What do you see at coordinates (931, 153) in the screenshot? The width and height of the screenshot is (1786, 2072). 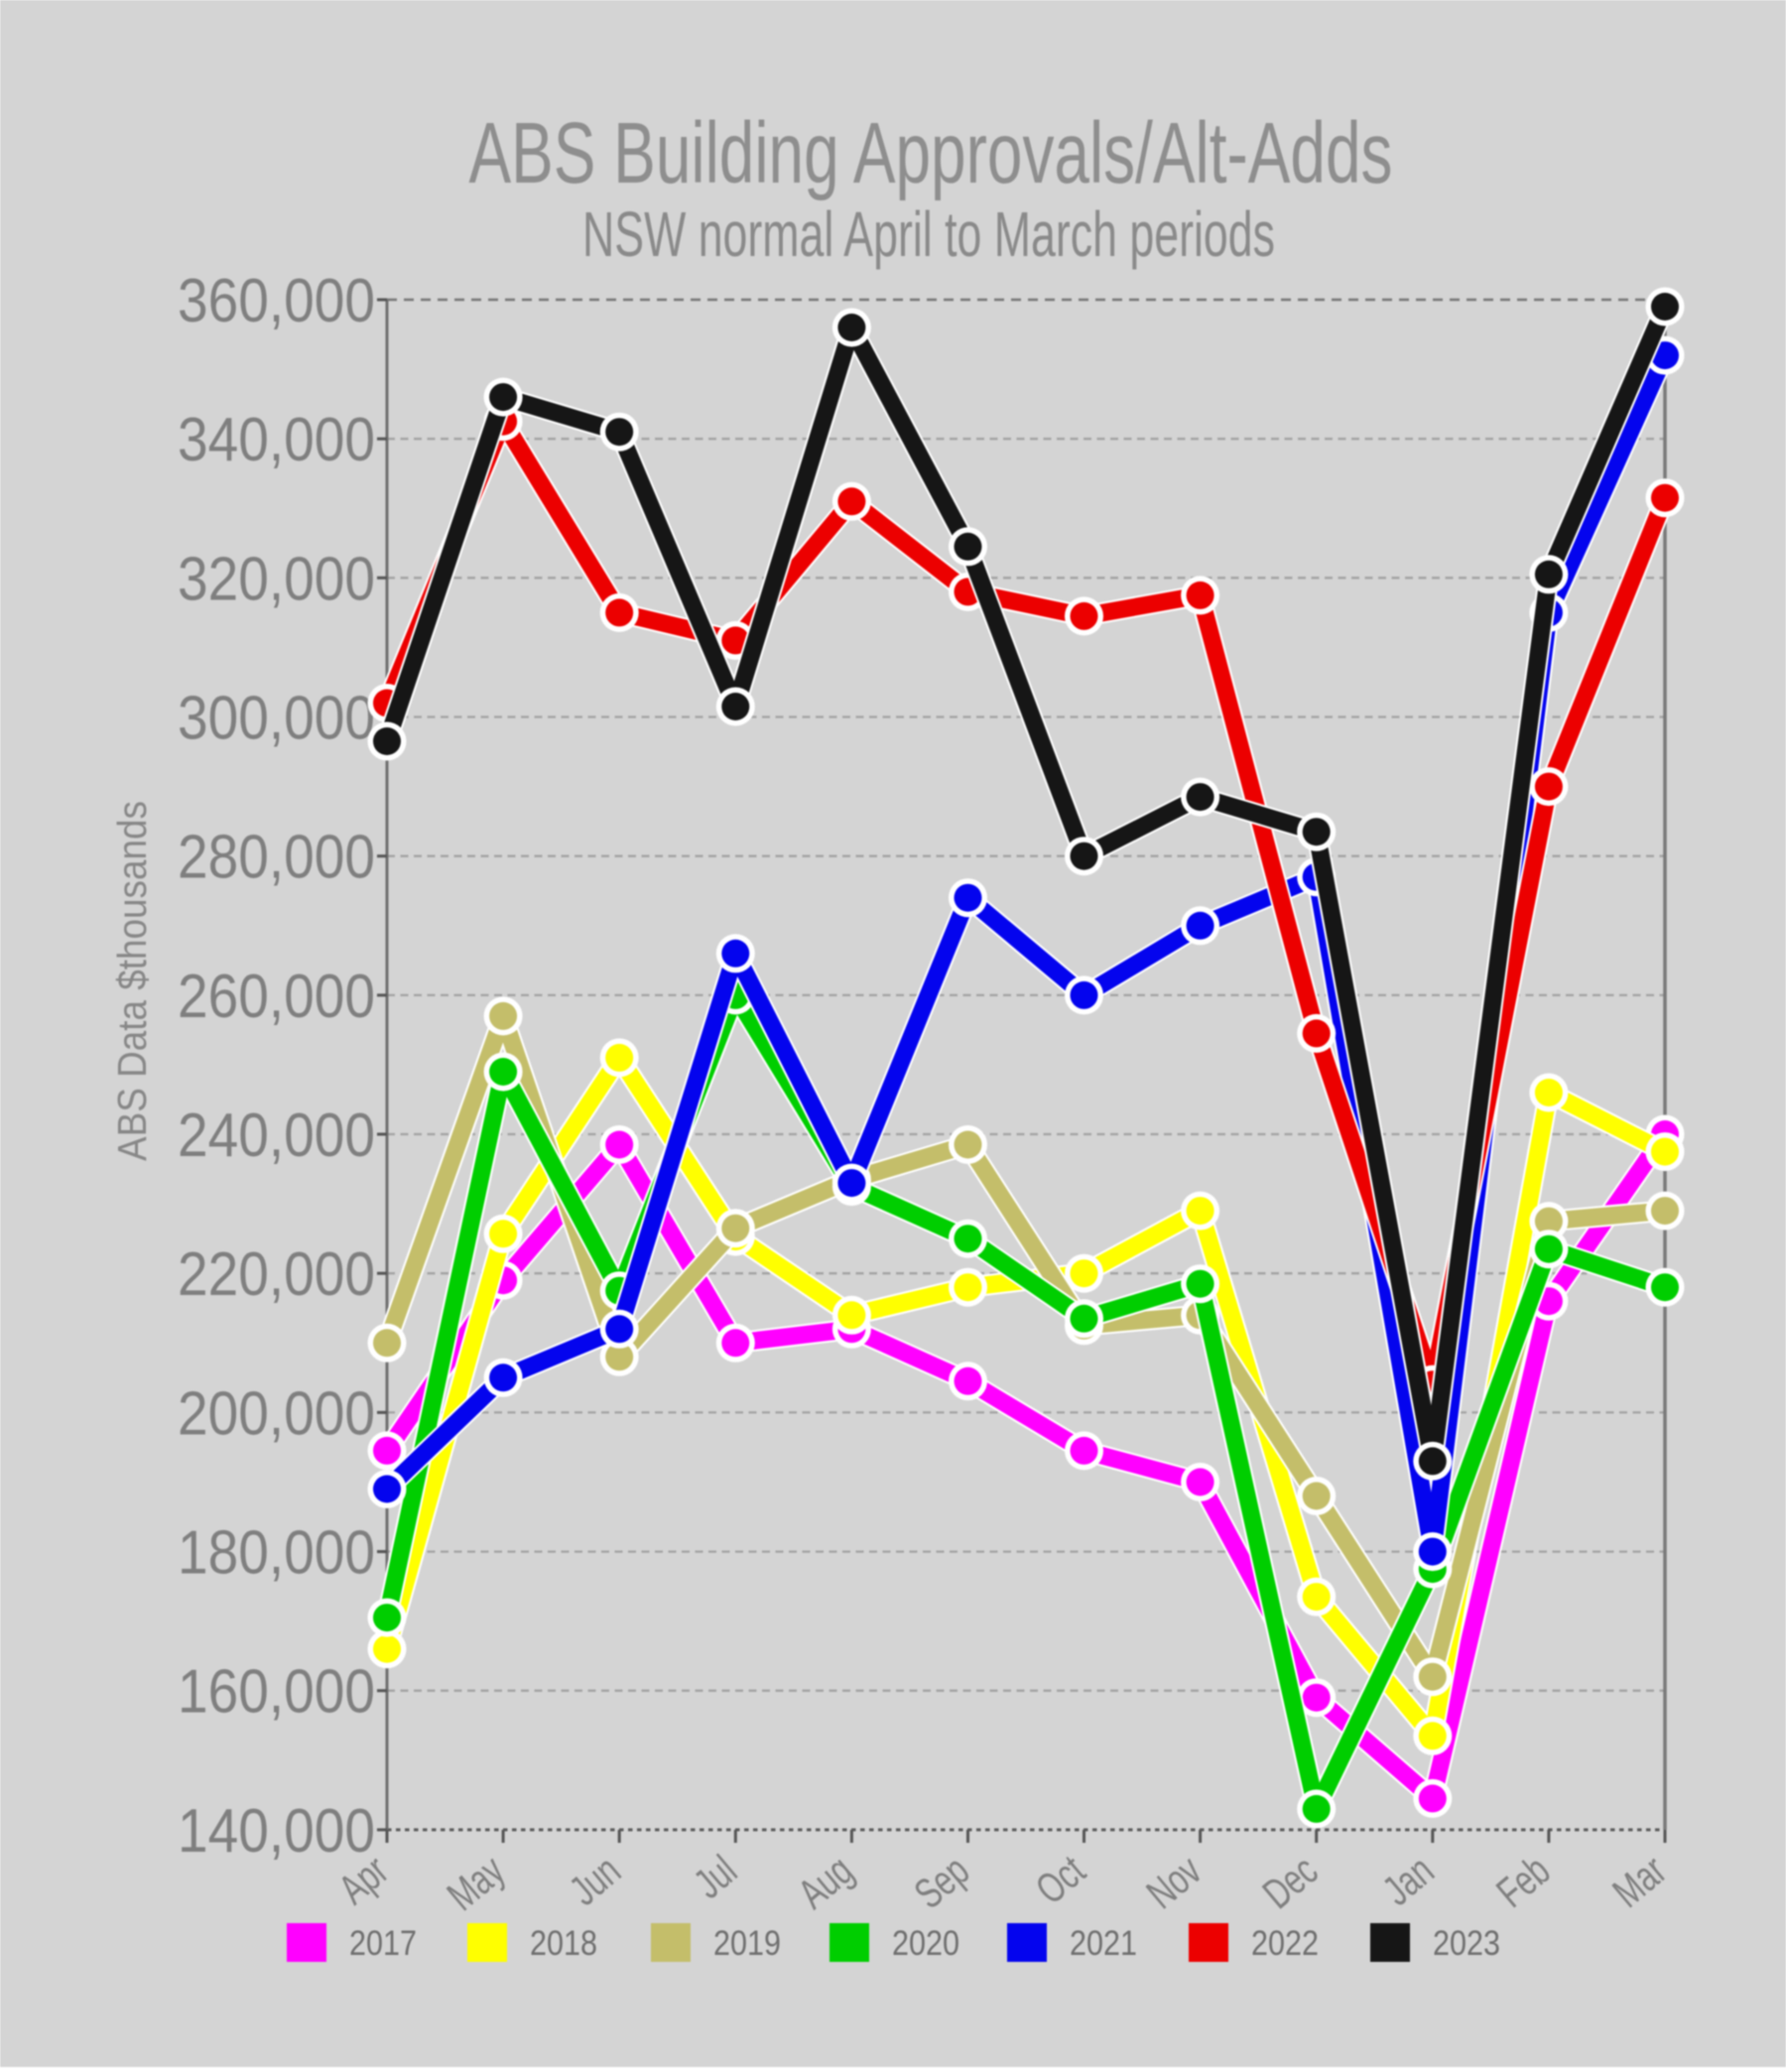 I see `svg-text:ABS Building Approvals/Alt-Add: ABS Building Approvals/Alt-Adds` at bounding box center [931, 153].